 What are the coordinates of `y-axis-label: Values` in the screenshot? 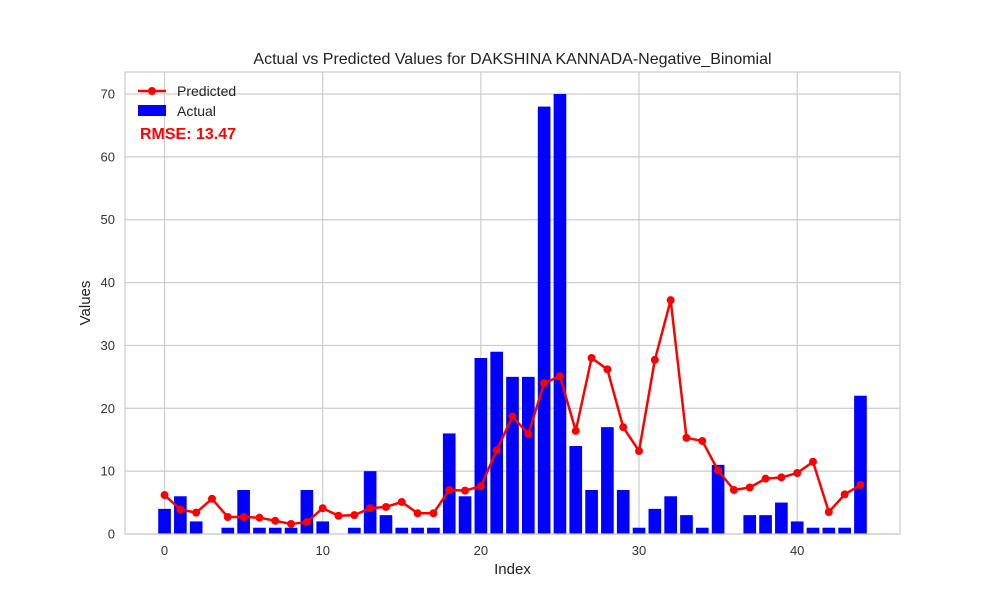 It's located at (85, 303).